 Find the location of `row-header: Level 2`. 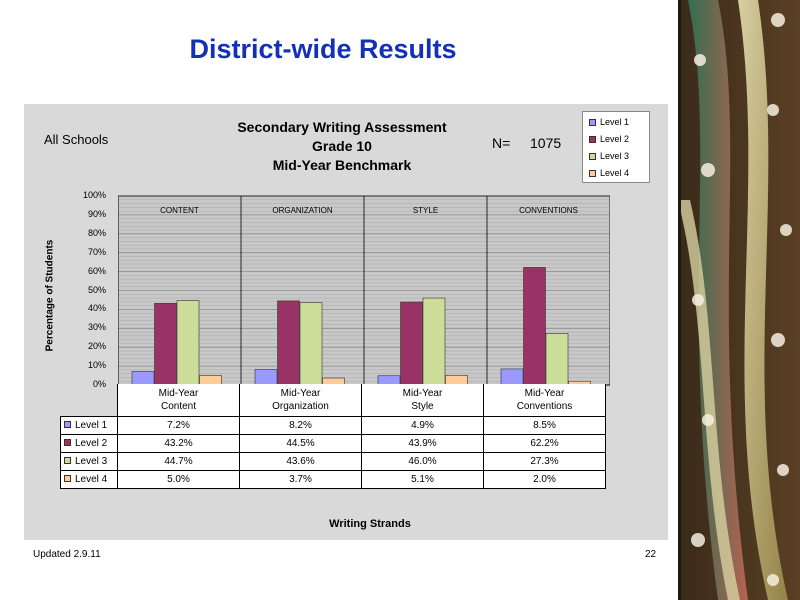

row-header: Level 2 is located at coordinates (89, 443).